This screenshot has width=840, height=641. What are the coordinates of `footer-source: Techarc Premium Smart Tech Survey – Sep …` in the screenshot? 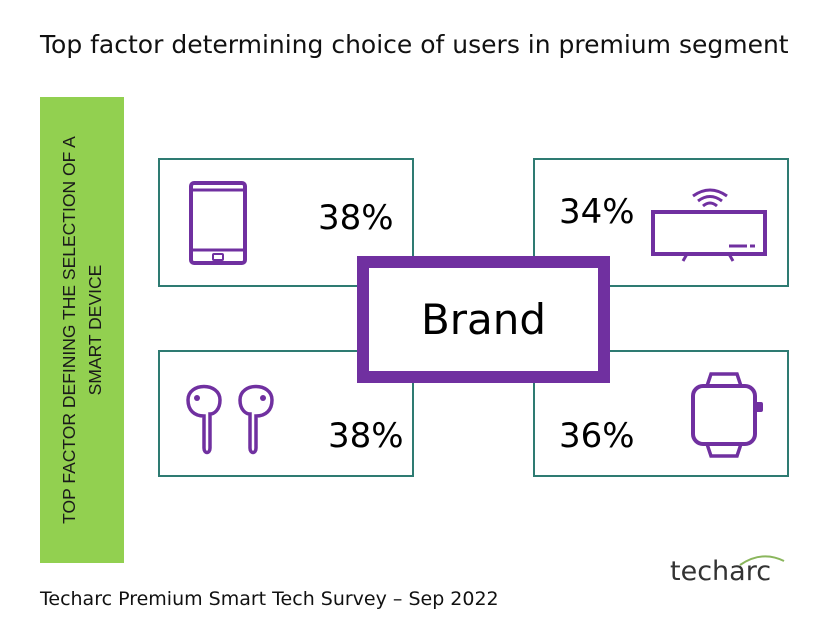 It's located at (269, 599).